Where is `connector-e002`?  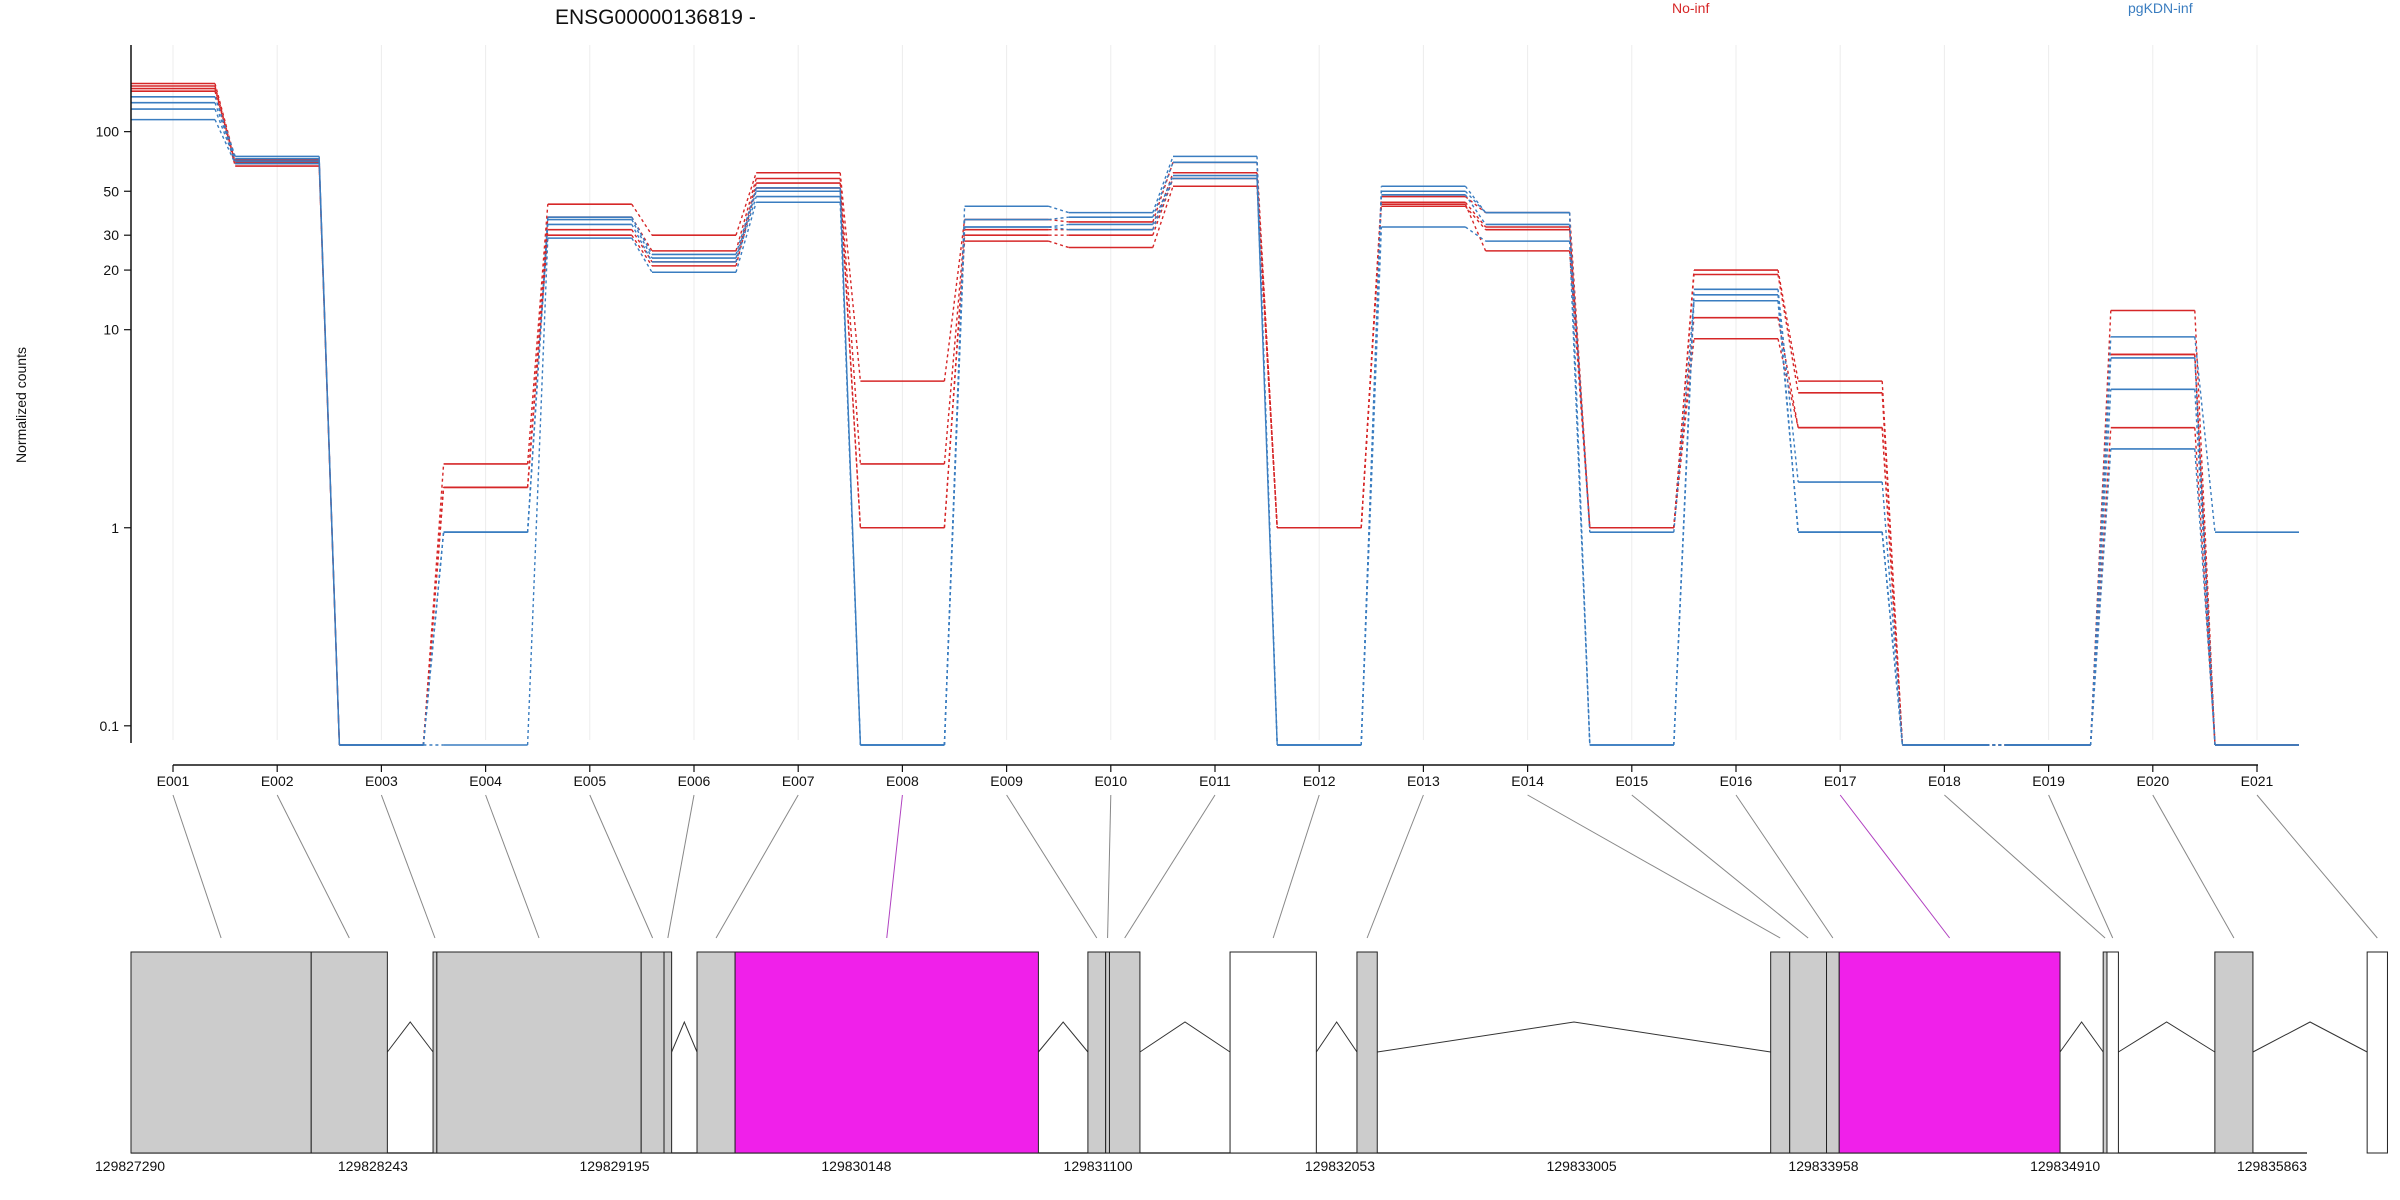
connector-e002 is located at coordinates (313, 866).